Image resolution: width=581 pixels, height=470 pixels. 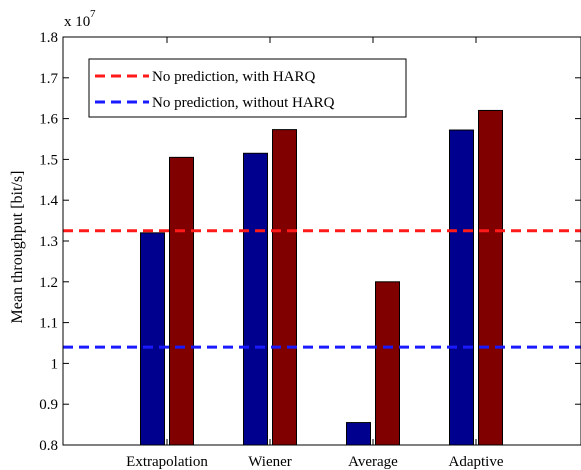 What do you see at coordinates (55, 364) in the screenshot?
I see `y-tick-label: 1` at bounding box center [55, 364].